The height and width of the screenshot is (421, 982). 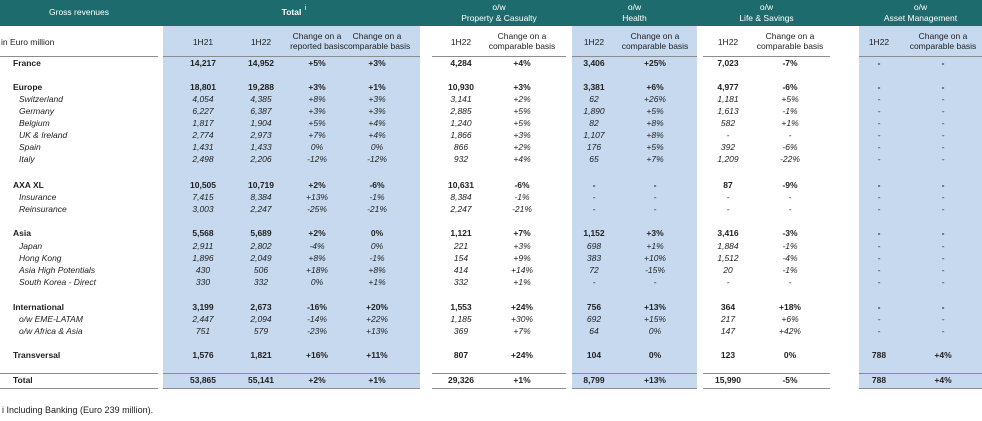 I want to click on cell: 430, so click(x=203, y=270).